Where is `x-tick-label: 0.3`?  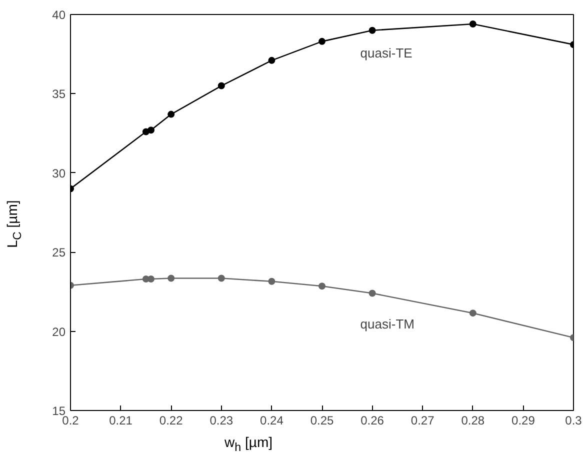 x-tick-label: 0.3 is located at coordinates (573, 421).